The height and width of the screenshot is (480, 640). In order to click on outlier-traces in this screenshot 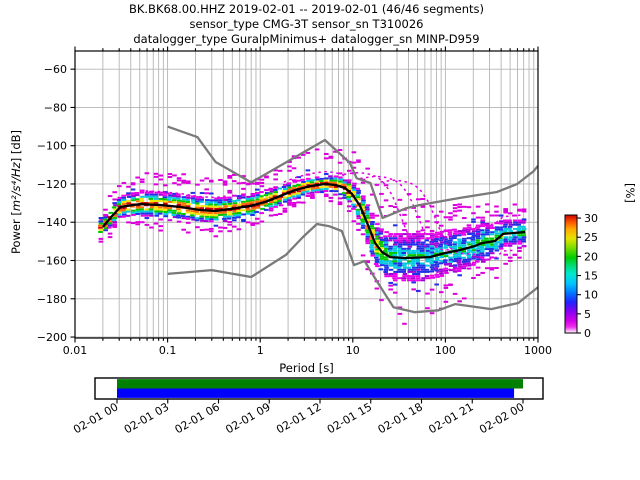, I will do `click(330, 222)`.